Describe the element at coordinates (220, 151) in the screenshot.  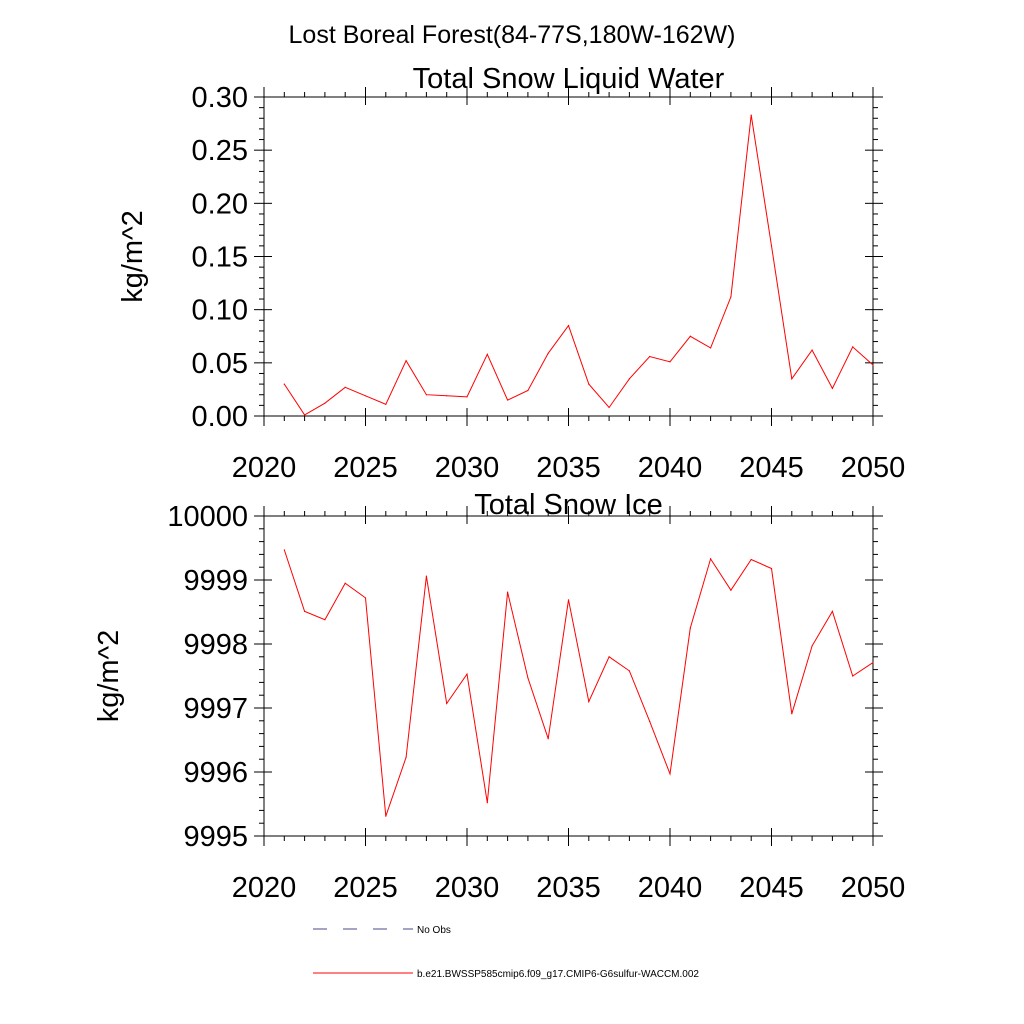
I see `y-tick-label: 0.25` at that location.